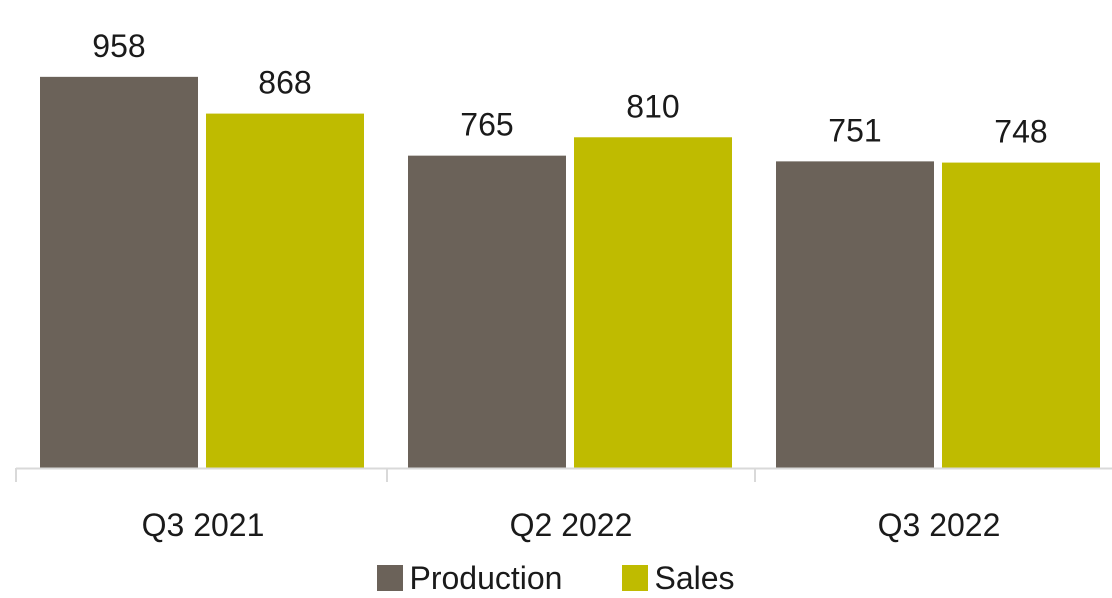 This screenshot has width=1112, height=598. I want to click on bar-sales-q3-2021, so click(285, 291).